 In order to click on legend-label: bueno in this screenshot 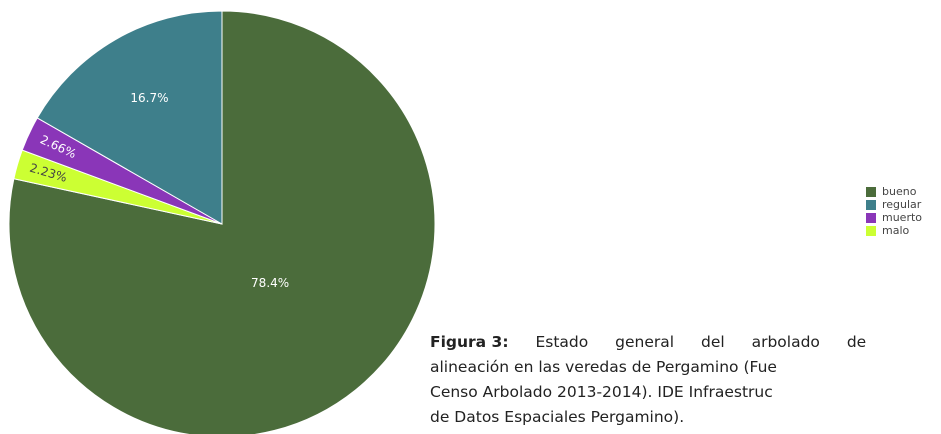, I will do `click(899, 191)`.